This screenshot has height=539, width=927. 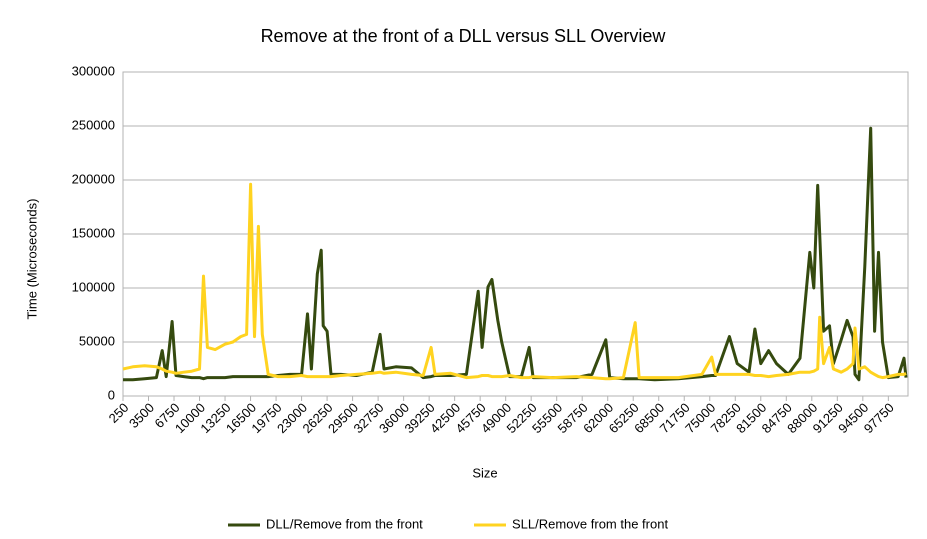 What do you see at coordinates (590, 523) in the screenshot?
I see `legend-label: SLL/Remove from the front` at bounding box center [590, 523].